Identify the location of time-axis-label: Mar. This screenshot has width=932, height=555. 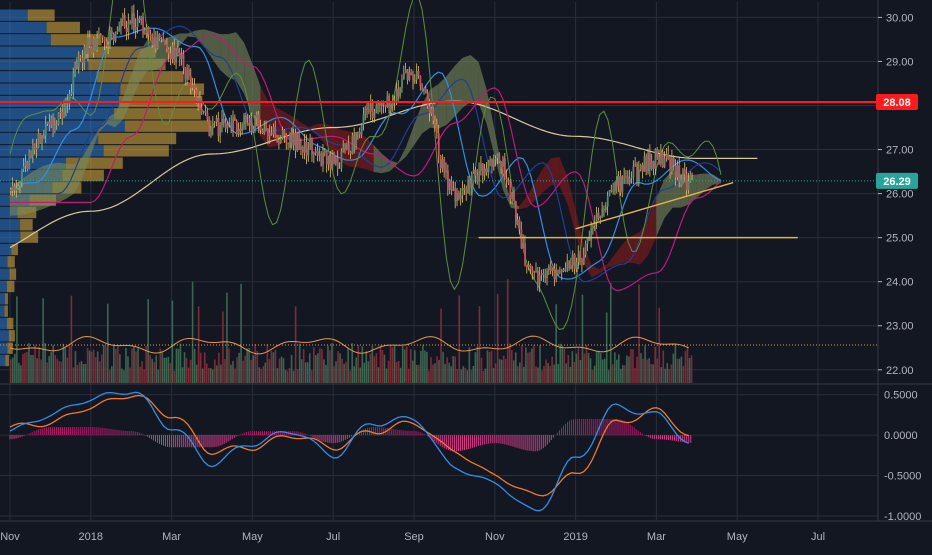
(171, 537).